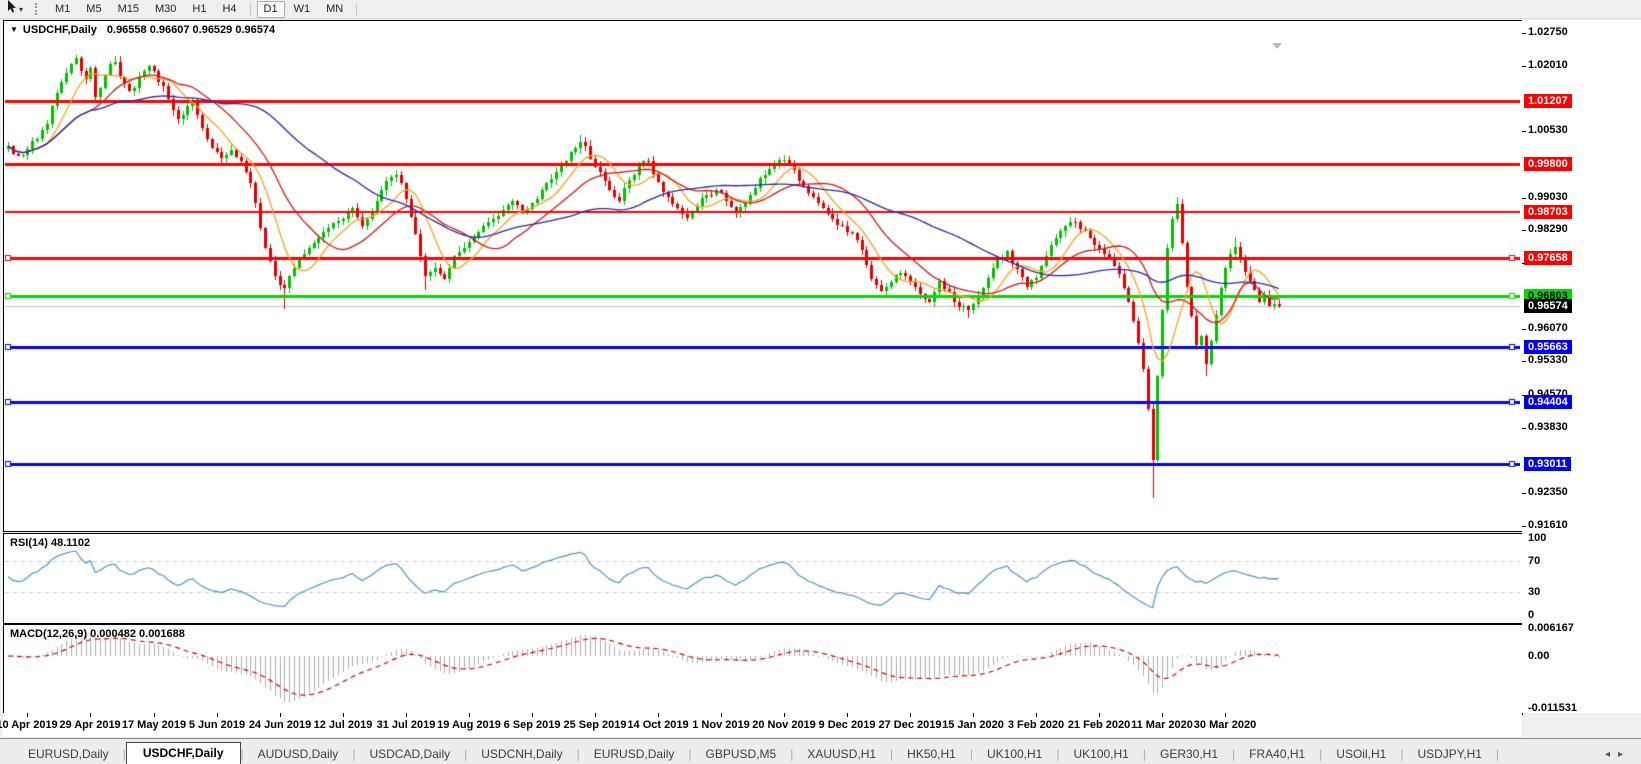  Describe the element at coordinates (762, 577) in the screenshot. I see `rsi-canvas` at that location.